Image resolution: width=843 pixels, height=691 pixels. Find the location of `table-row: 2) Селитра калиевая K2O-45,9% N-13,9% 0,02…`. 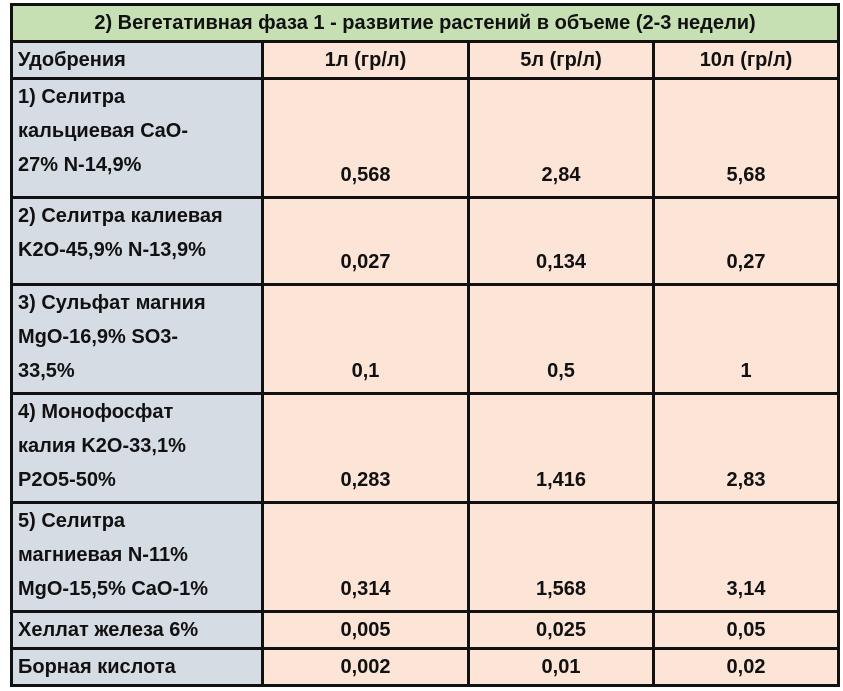

table-row: 2) Селитра калиевая K2O-45,9% N-13,9% 0,02… is located at coordinates (425, 241).